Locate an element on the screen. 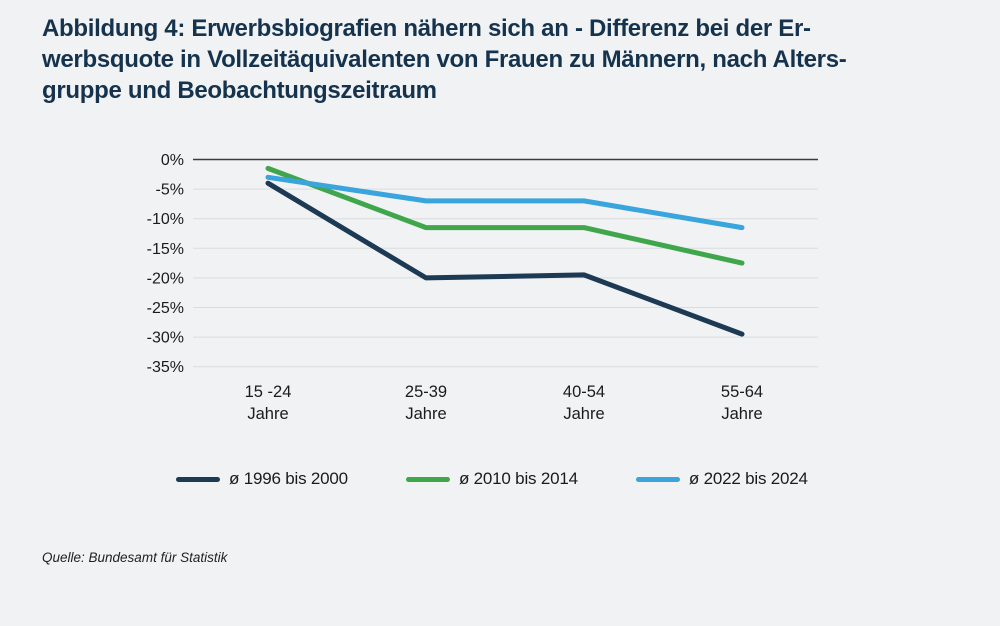 Image resolution: width=1000 pixels, height=626 pixels. x-category-label: 15 -24 Jahre is located at coordinates (268, 403).